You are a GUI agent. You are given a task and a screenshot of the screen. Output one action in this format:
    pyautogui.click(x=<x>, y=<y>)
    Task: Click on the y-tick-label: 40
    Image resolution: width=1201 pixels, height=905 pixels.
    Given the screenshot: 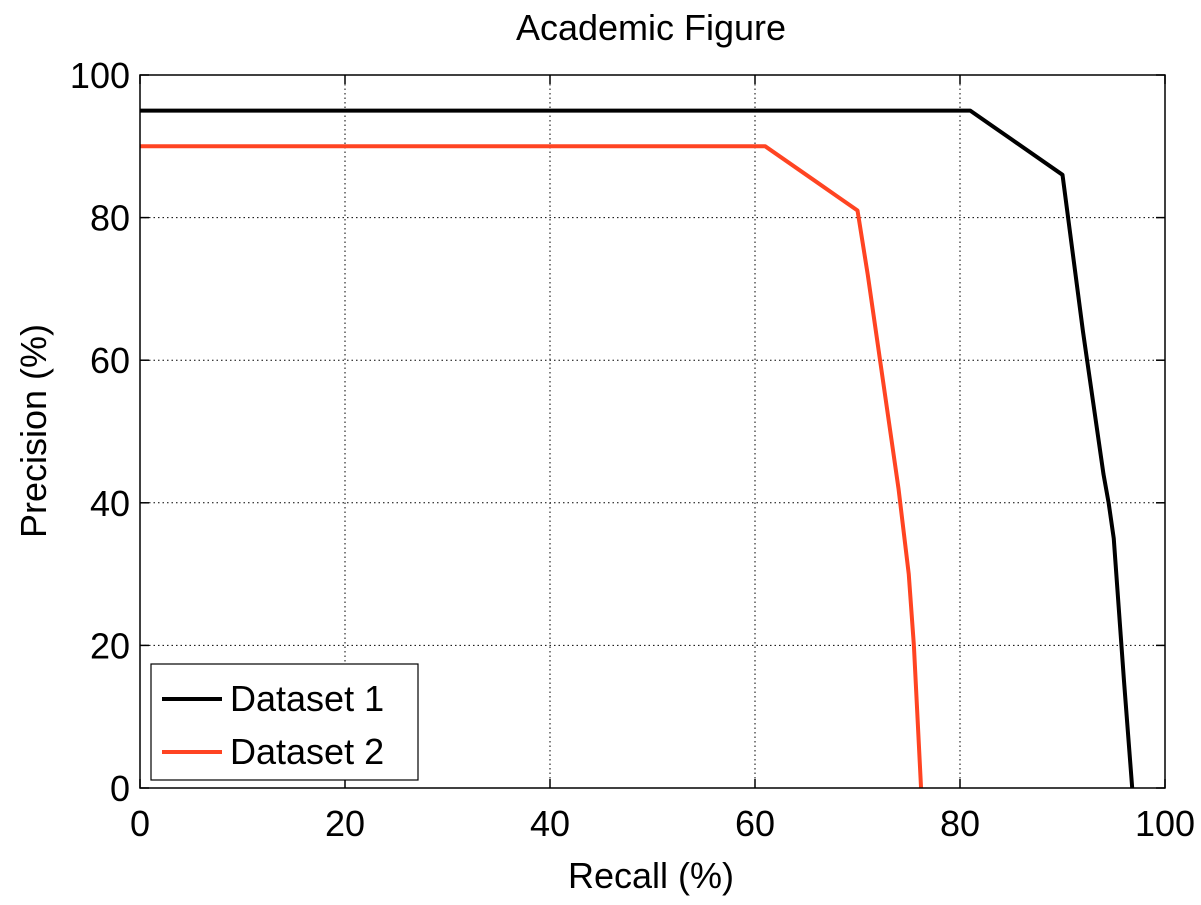 What is the action you would take?
    pyautogui.click(x=110, y=503)
    